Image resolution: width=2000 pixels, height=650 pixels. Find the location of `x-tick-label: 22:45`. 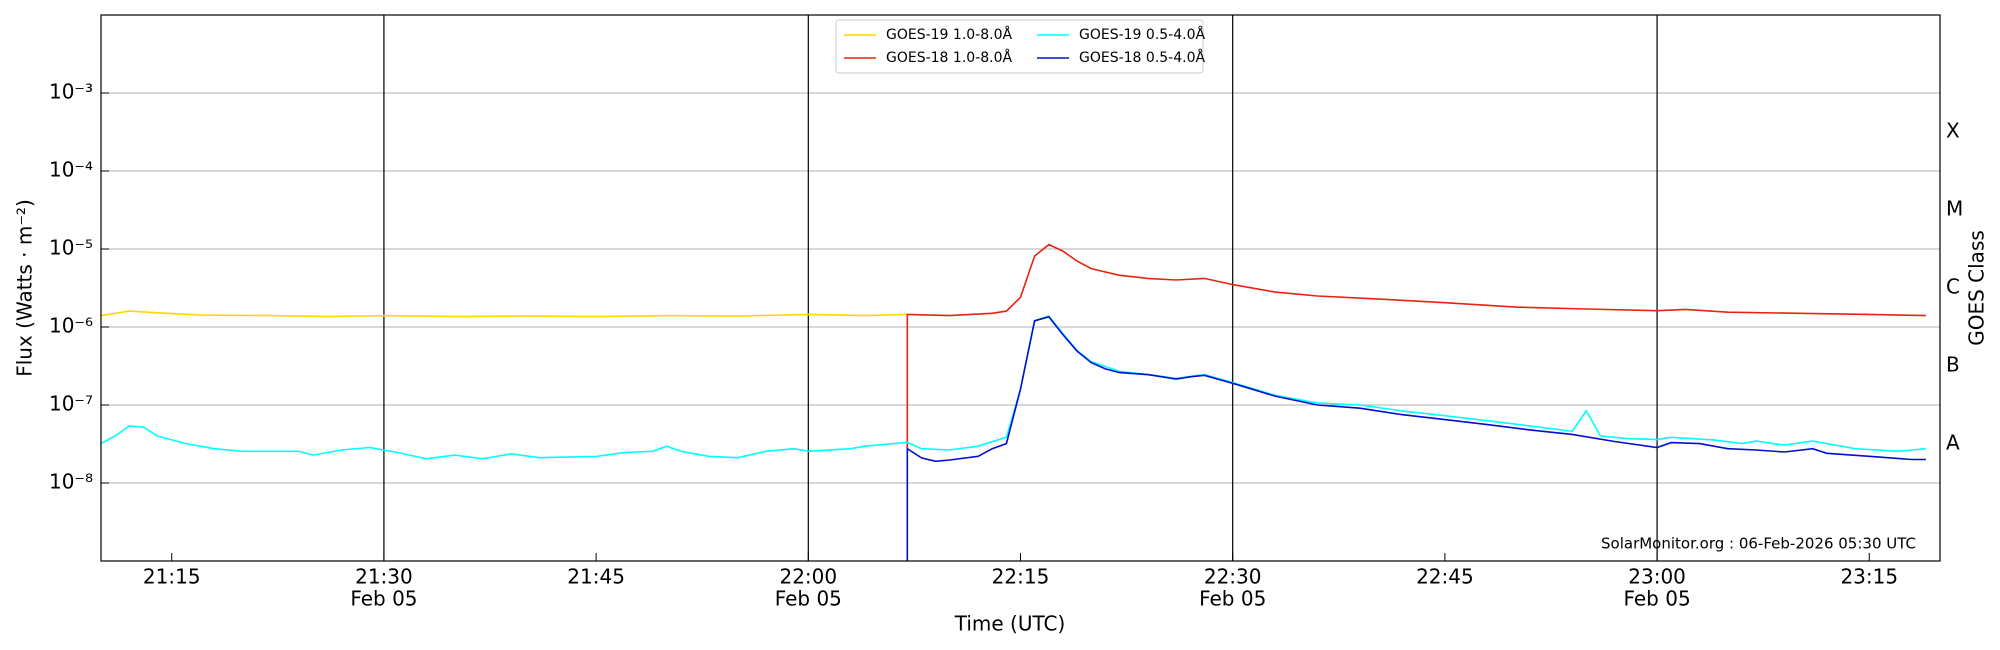

x-tick-label: 22:45 is located at coordinates (1445, 577).